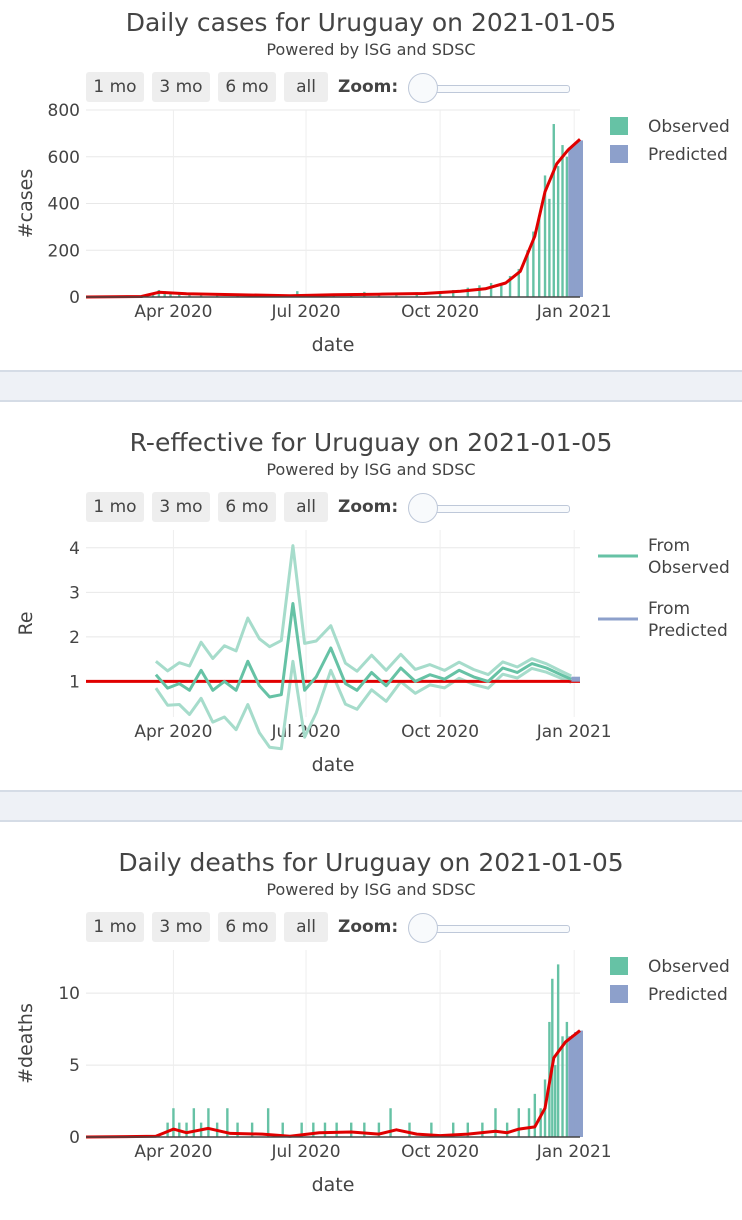 Image resolution: width=742 pixels, height=1220 pixels. Describe the element at coordinates (26, 1043) in the screenshot. I see `y-axis-title: #deaths` at that location.